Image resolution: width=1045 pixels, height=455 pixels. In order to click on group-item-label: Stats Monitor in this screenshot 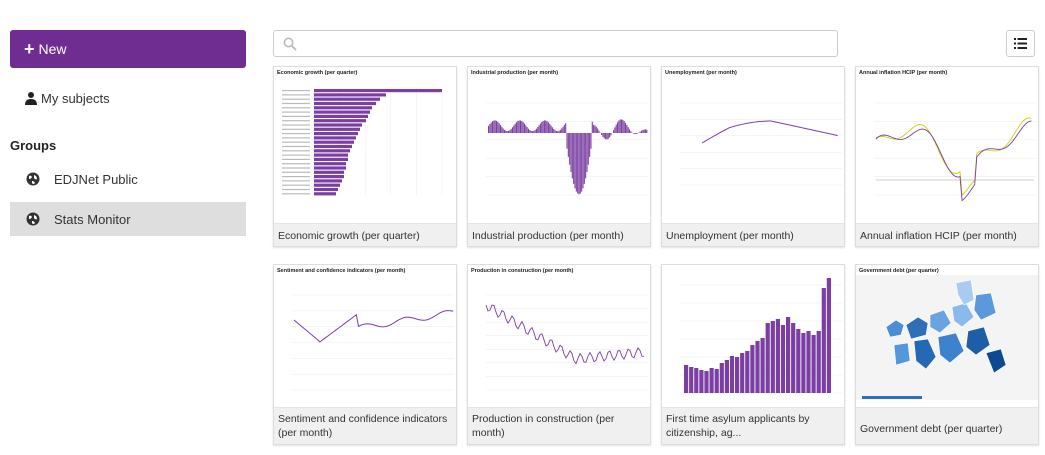, I will do `click(92, 219)`.